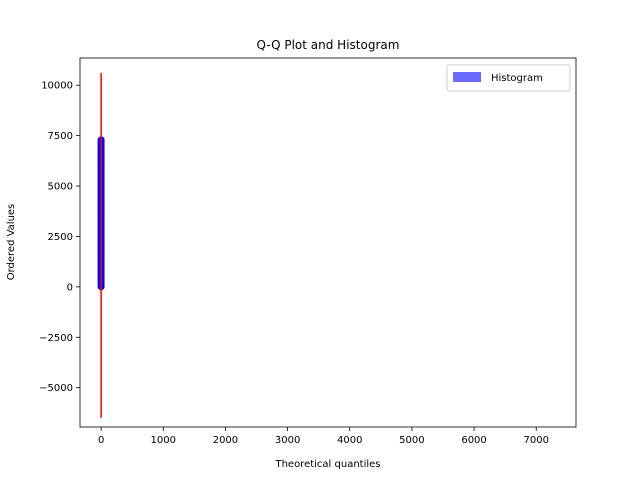  I want to click on chart-title: Q-Q Plot and Histogram, so click(328, 45).